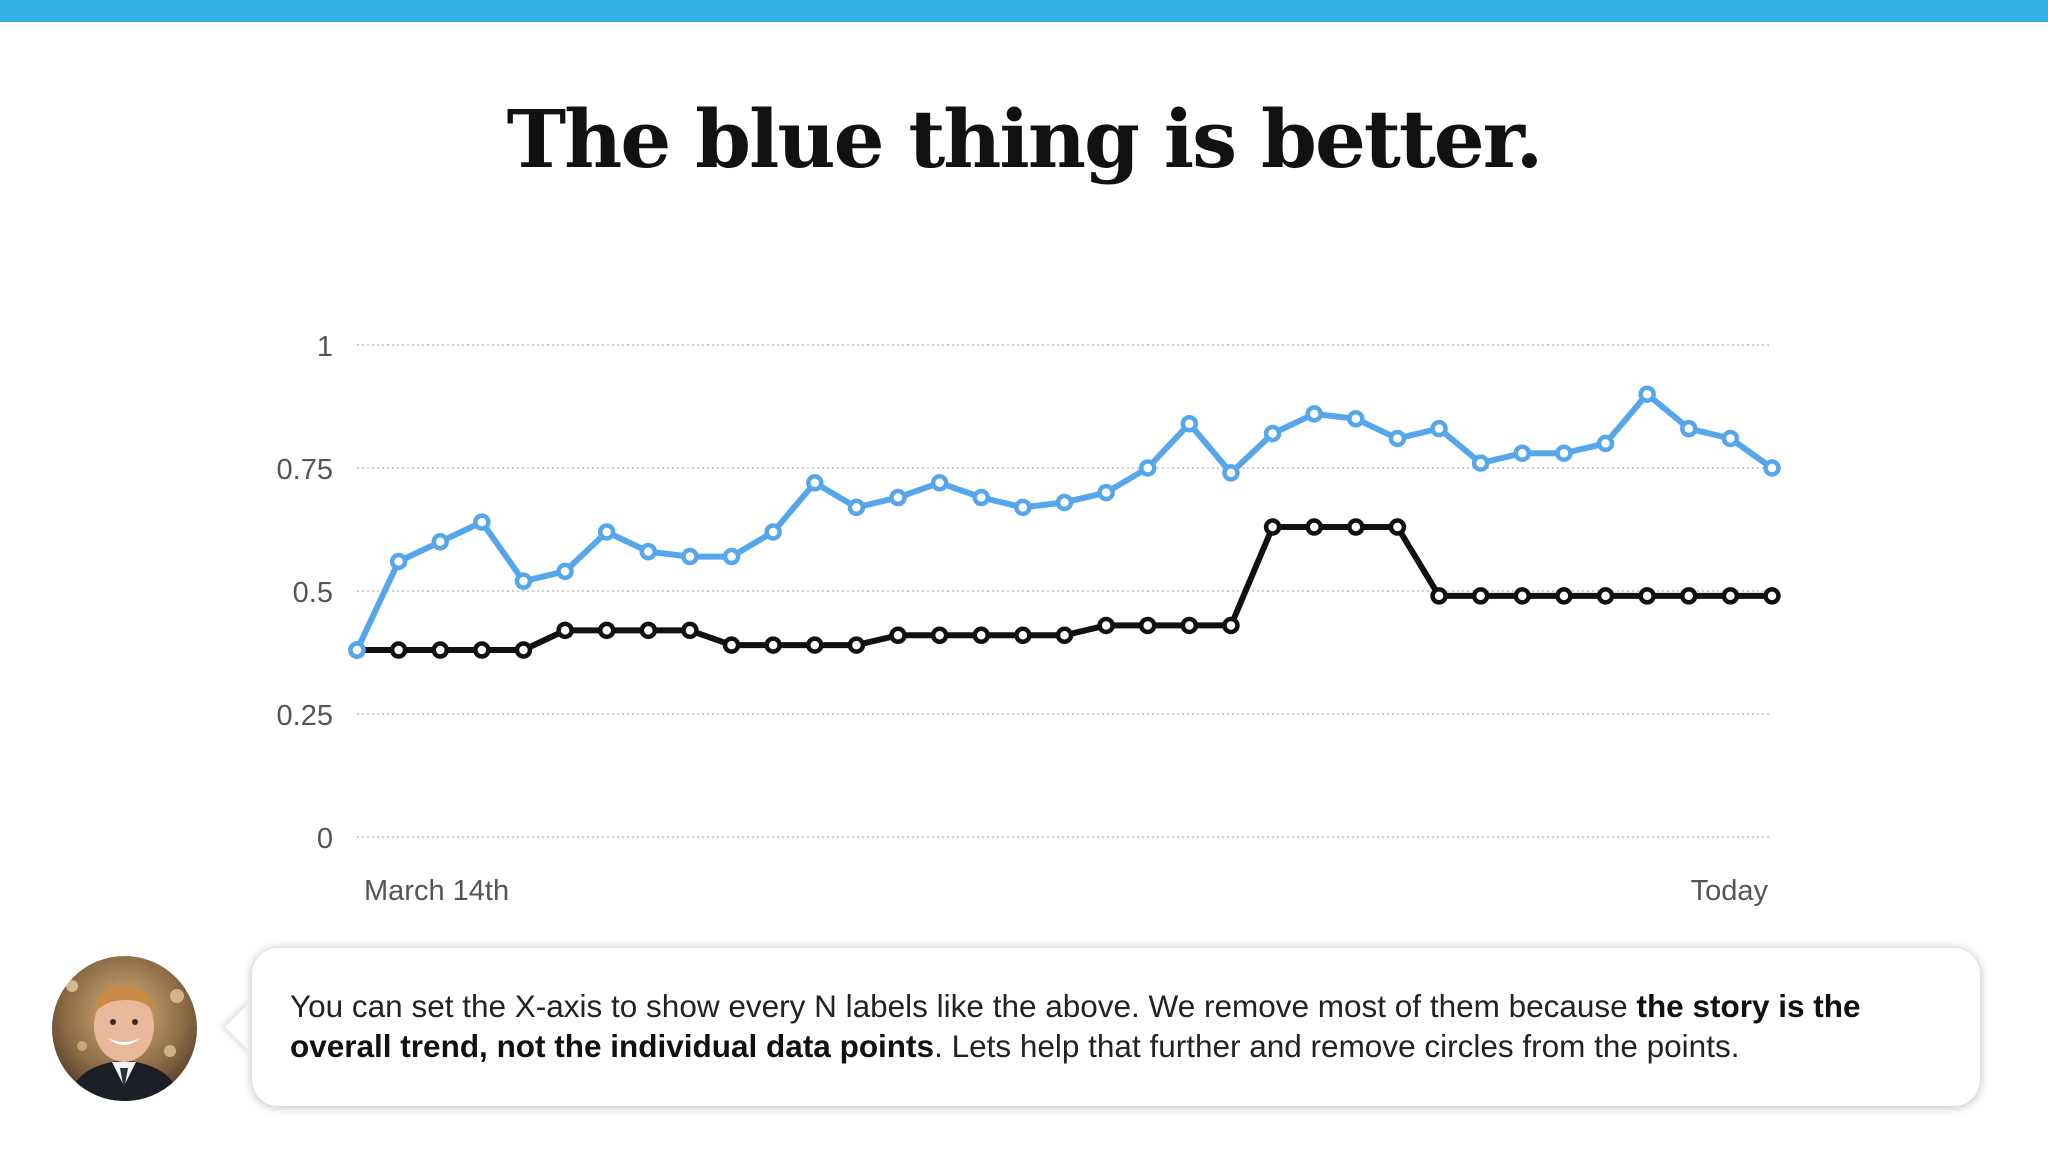 Image resolution: width=2048 pixels, height=1152 pixels. I want to click on y-tick-label: 0.75, so click(305, 470).